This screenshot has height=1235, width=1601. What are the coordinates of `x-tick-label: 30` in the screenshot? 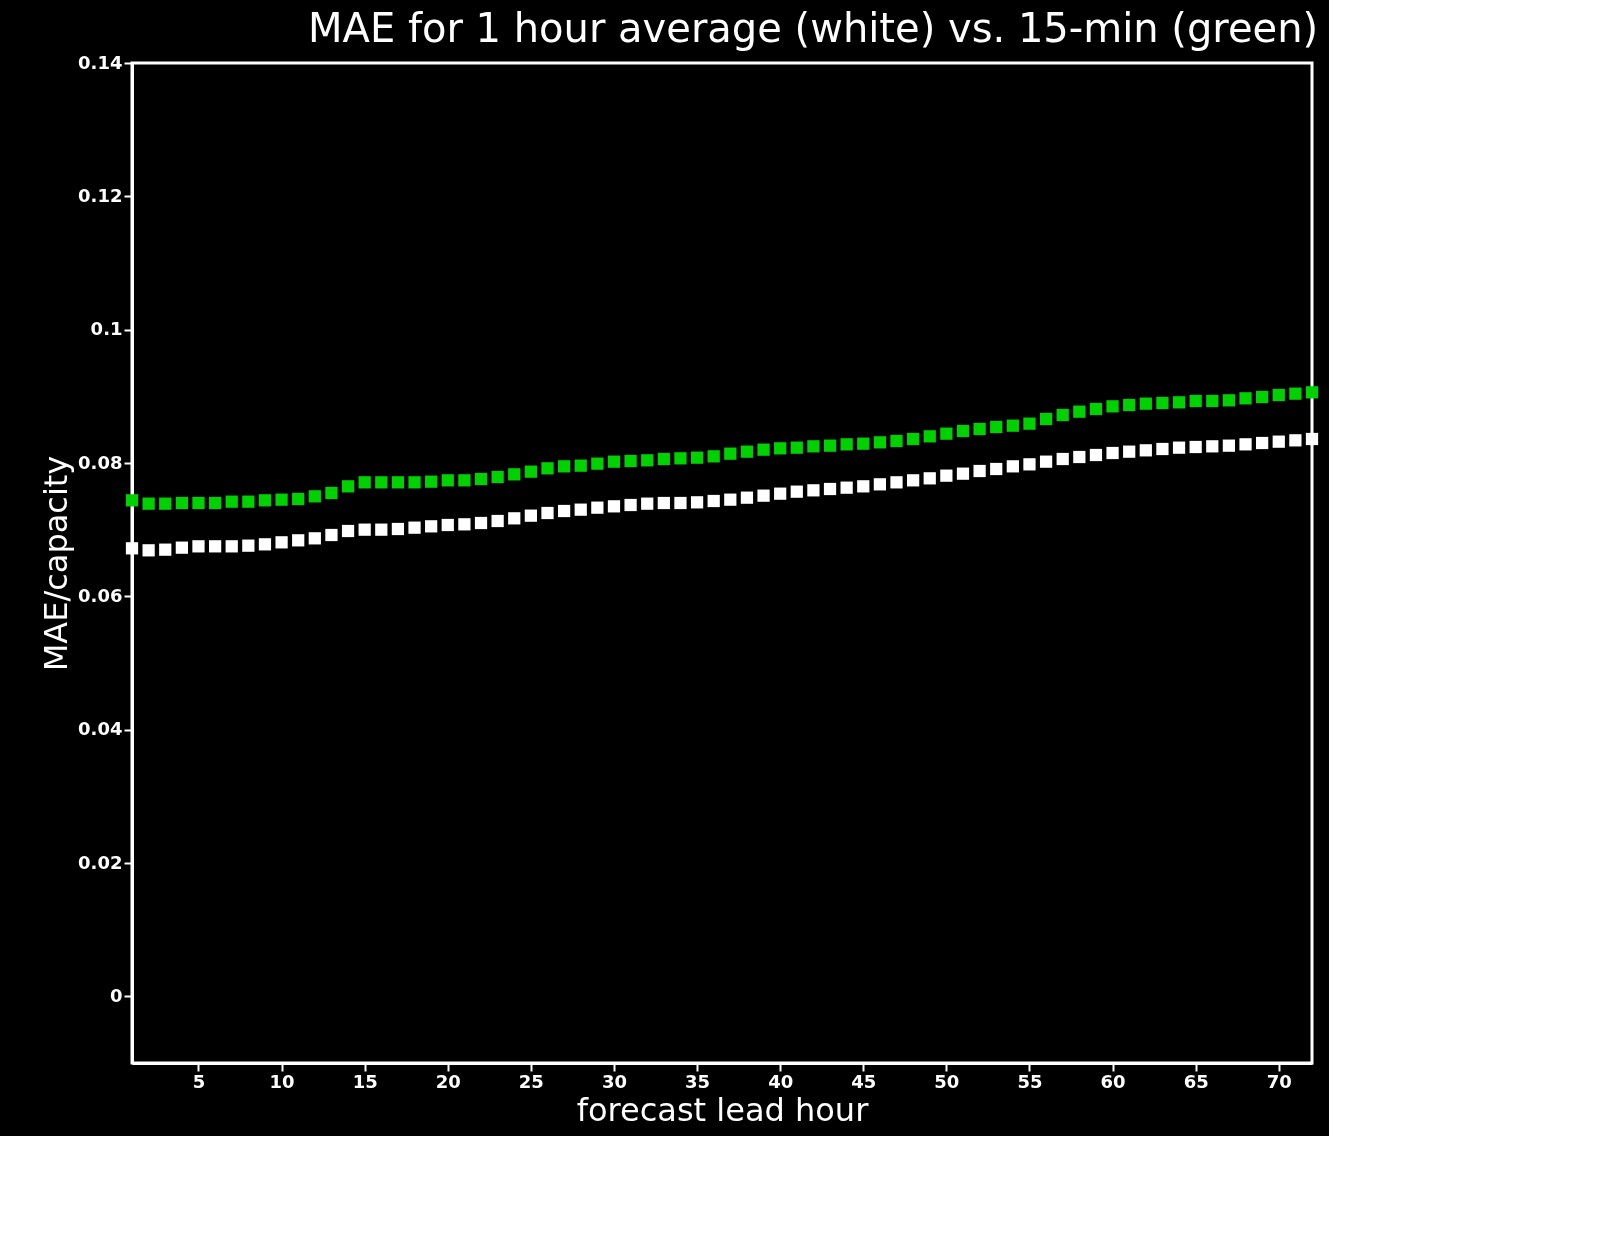 It's located at (614, 1081).